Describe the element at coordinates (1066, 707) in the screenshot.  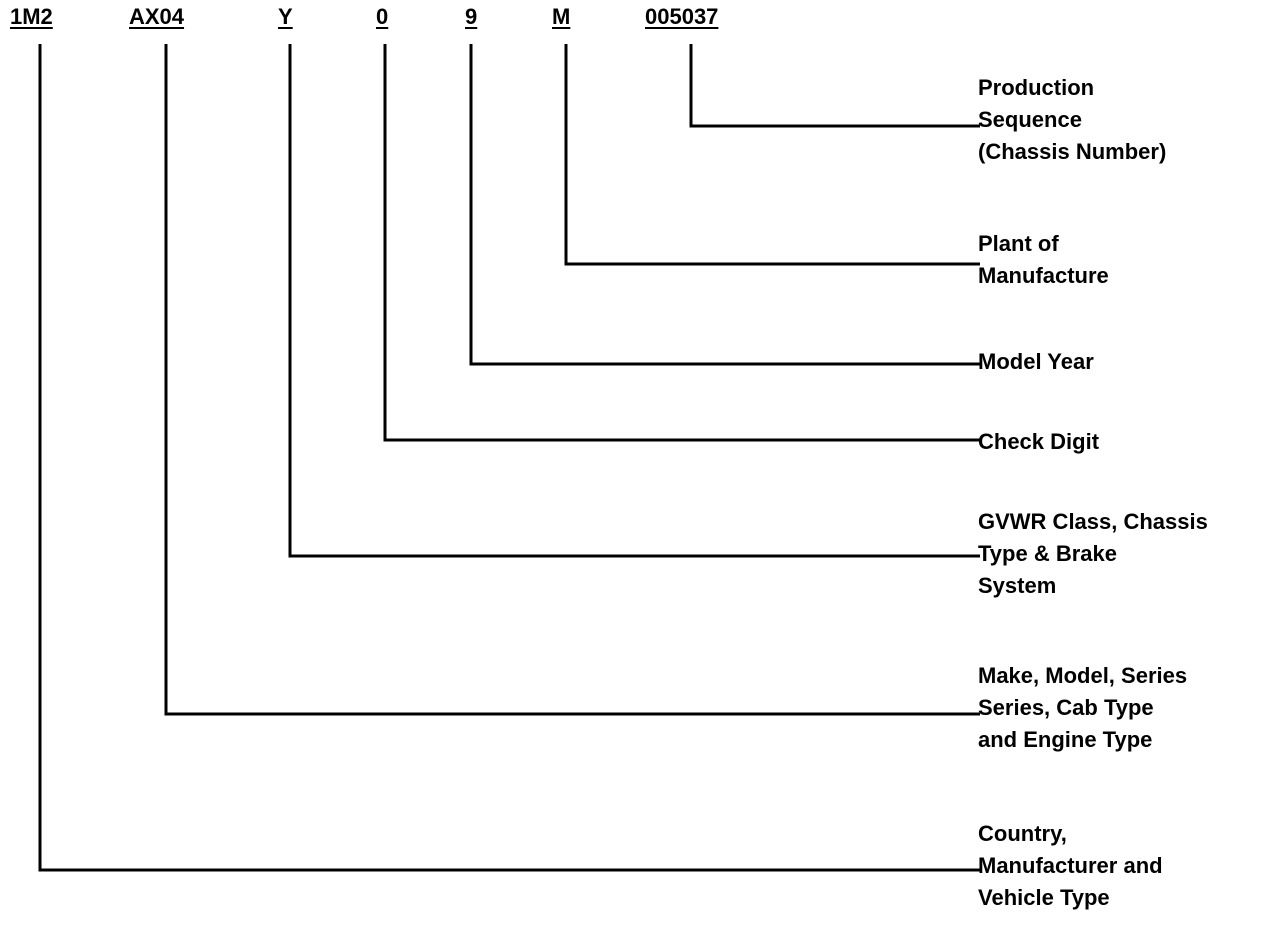
I see `label-line: Series, Cab Type` at that location.